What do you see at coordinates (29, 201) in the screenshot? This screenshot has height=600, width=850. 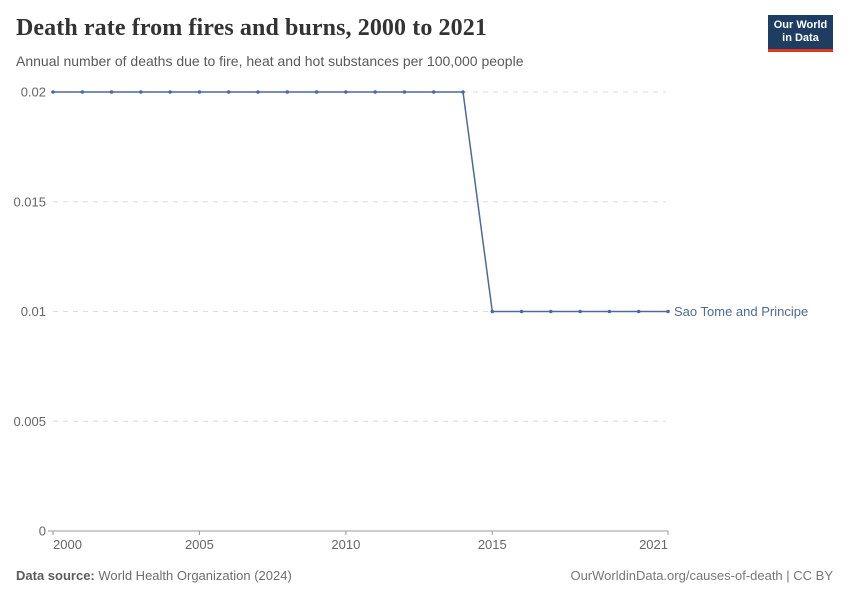 I see `y-tick-label: 0.015` at bounding box center [29, 201].